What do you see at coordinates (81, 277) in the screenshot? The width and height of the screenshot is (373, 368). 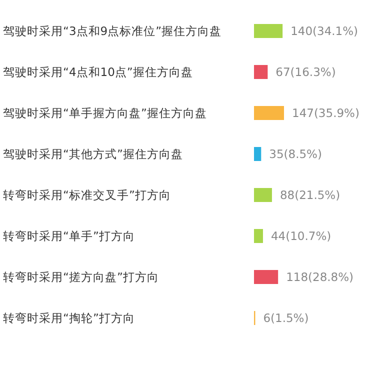 I see `y-tick-label: 转弯时采用“搓方向盘”打方向` at bounding box center [81, 277].